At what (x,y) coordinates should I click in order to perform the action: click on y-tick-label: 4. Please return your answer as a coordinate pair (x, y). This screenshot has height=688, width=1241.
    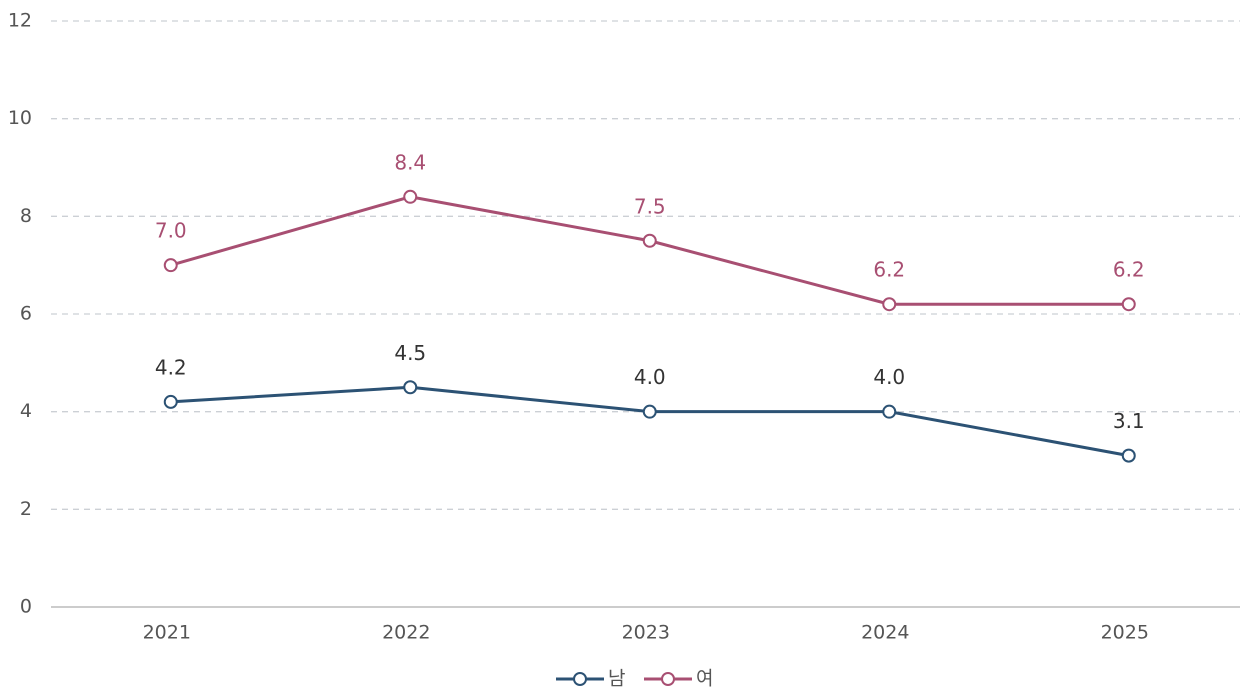
    Looking at the image, I should click on (26, 411).